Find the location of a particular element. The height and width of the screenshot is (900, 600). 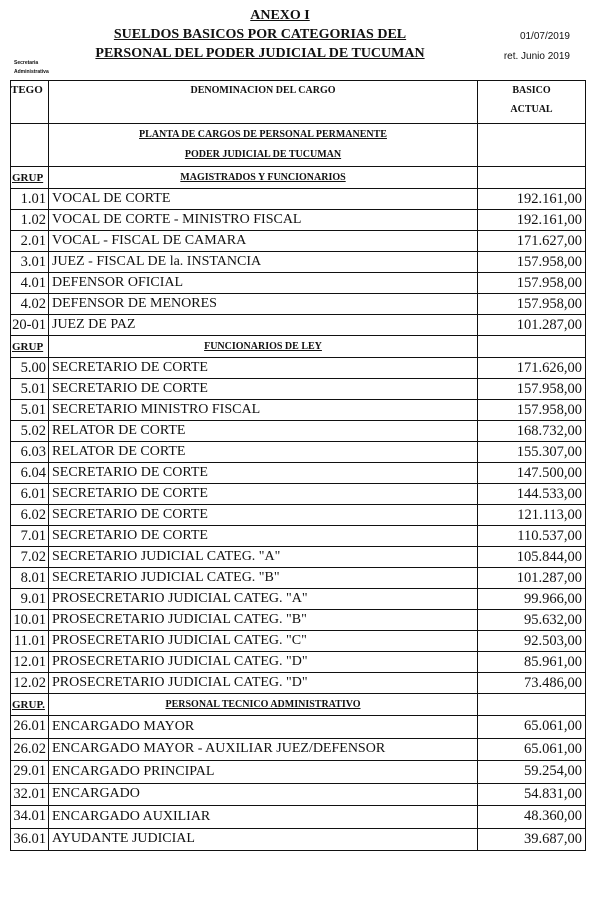

category-code: 36.01 is located at coordinates (29, 839).